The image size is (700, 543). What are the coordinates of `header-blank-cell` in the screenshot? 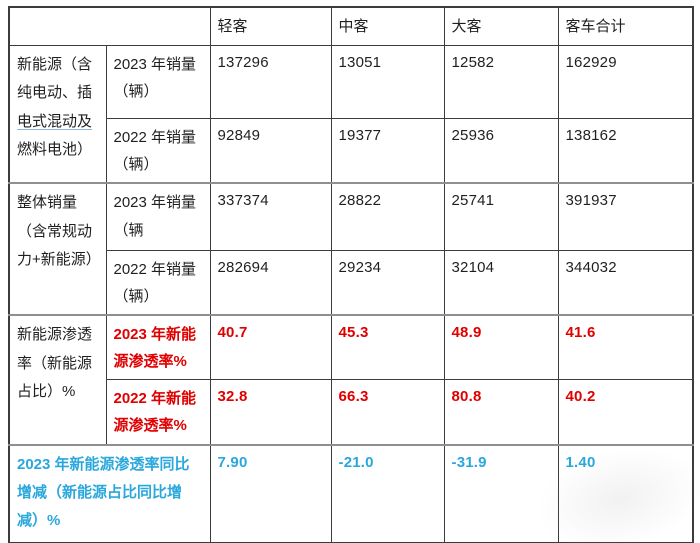 It's located at (109, 26).